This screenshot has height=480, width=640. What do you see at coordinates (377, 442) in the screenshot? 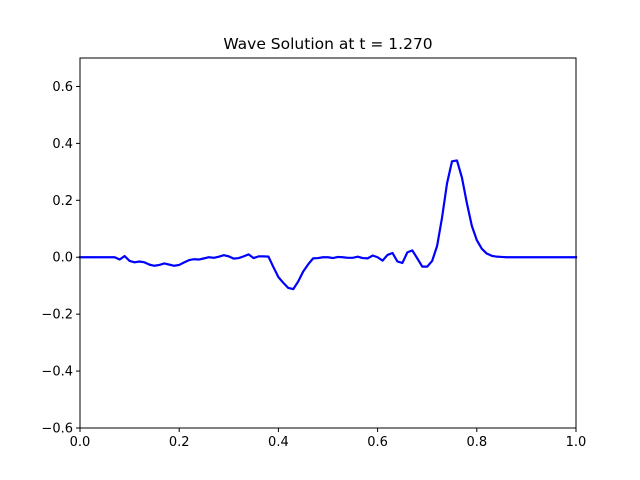
I see `x-tick-label: 0.6` at bounding box center [377, 442].